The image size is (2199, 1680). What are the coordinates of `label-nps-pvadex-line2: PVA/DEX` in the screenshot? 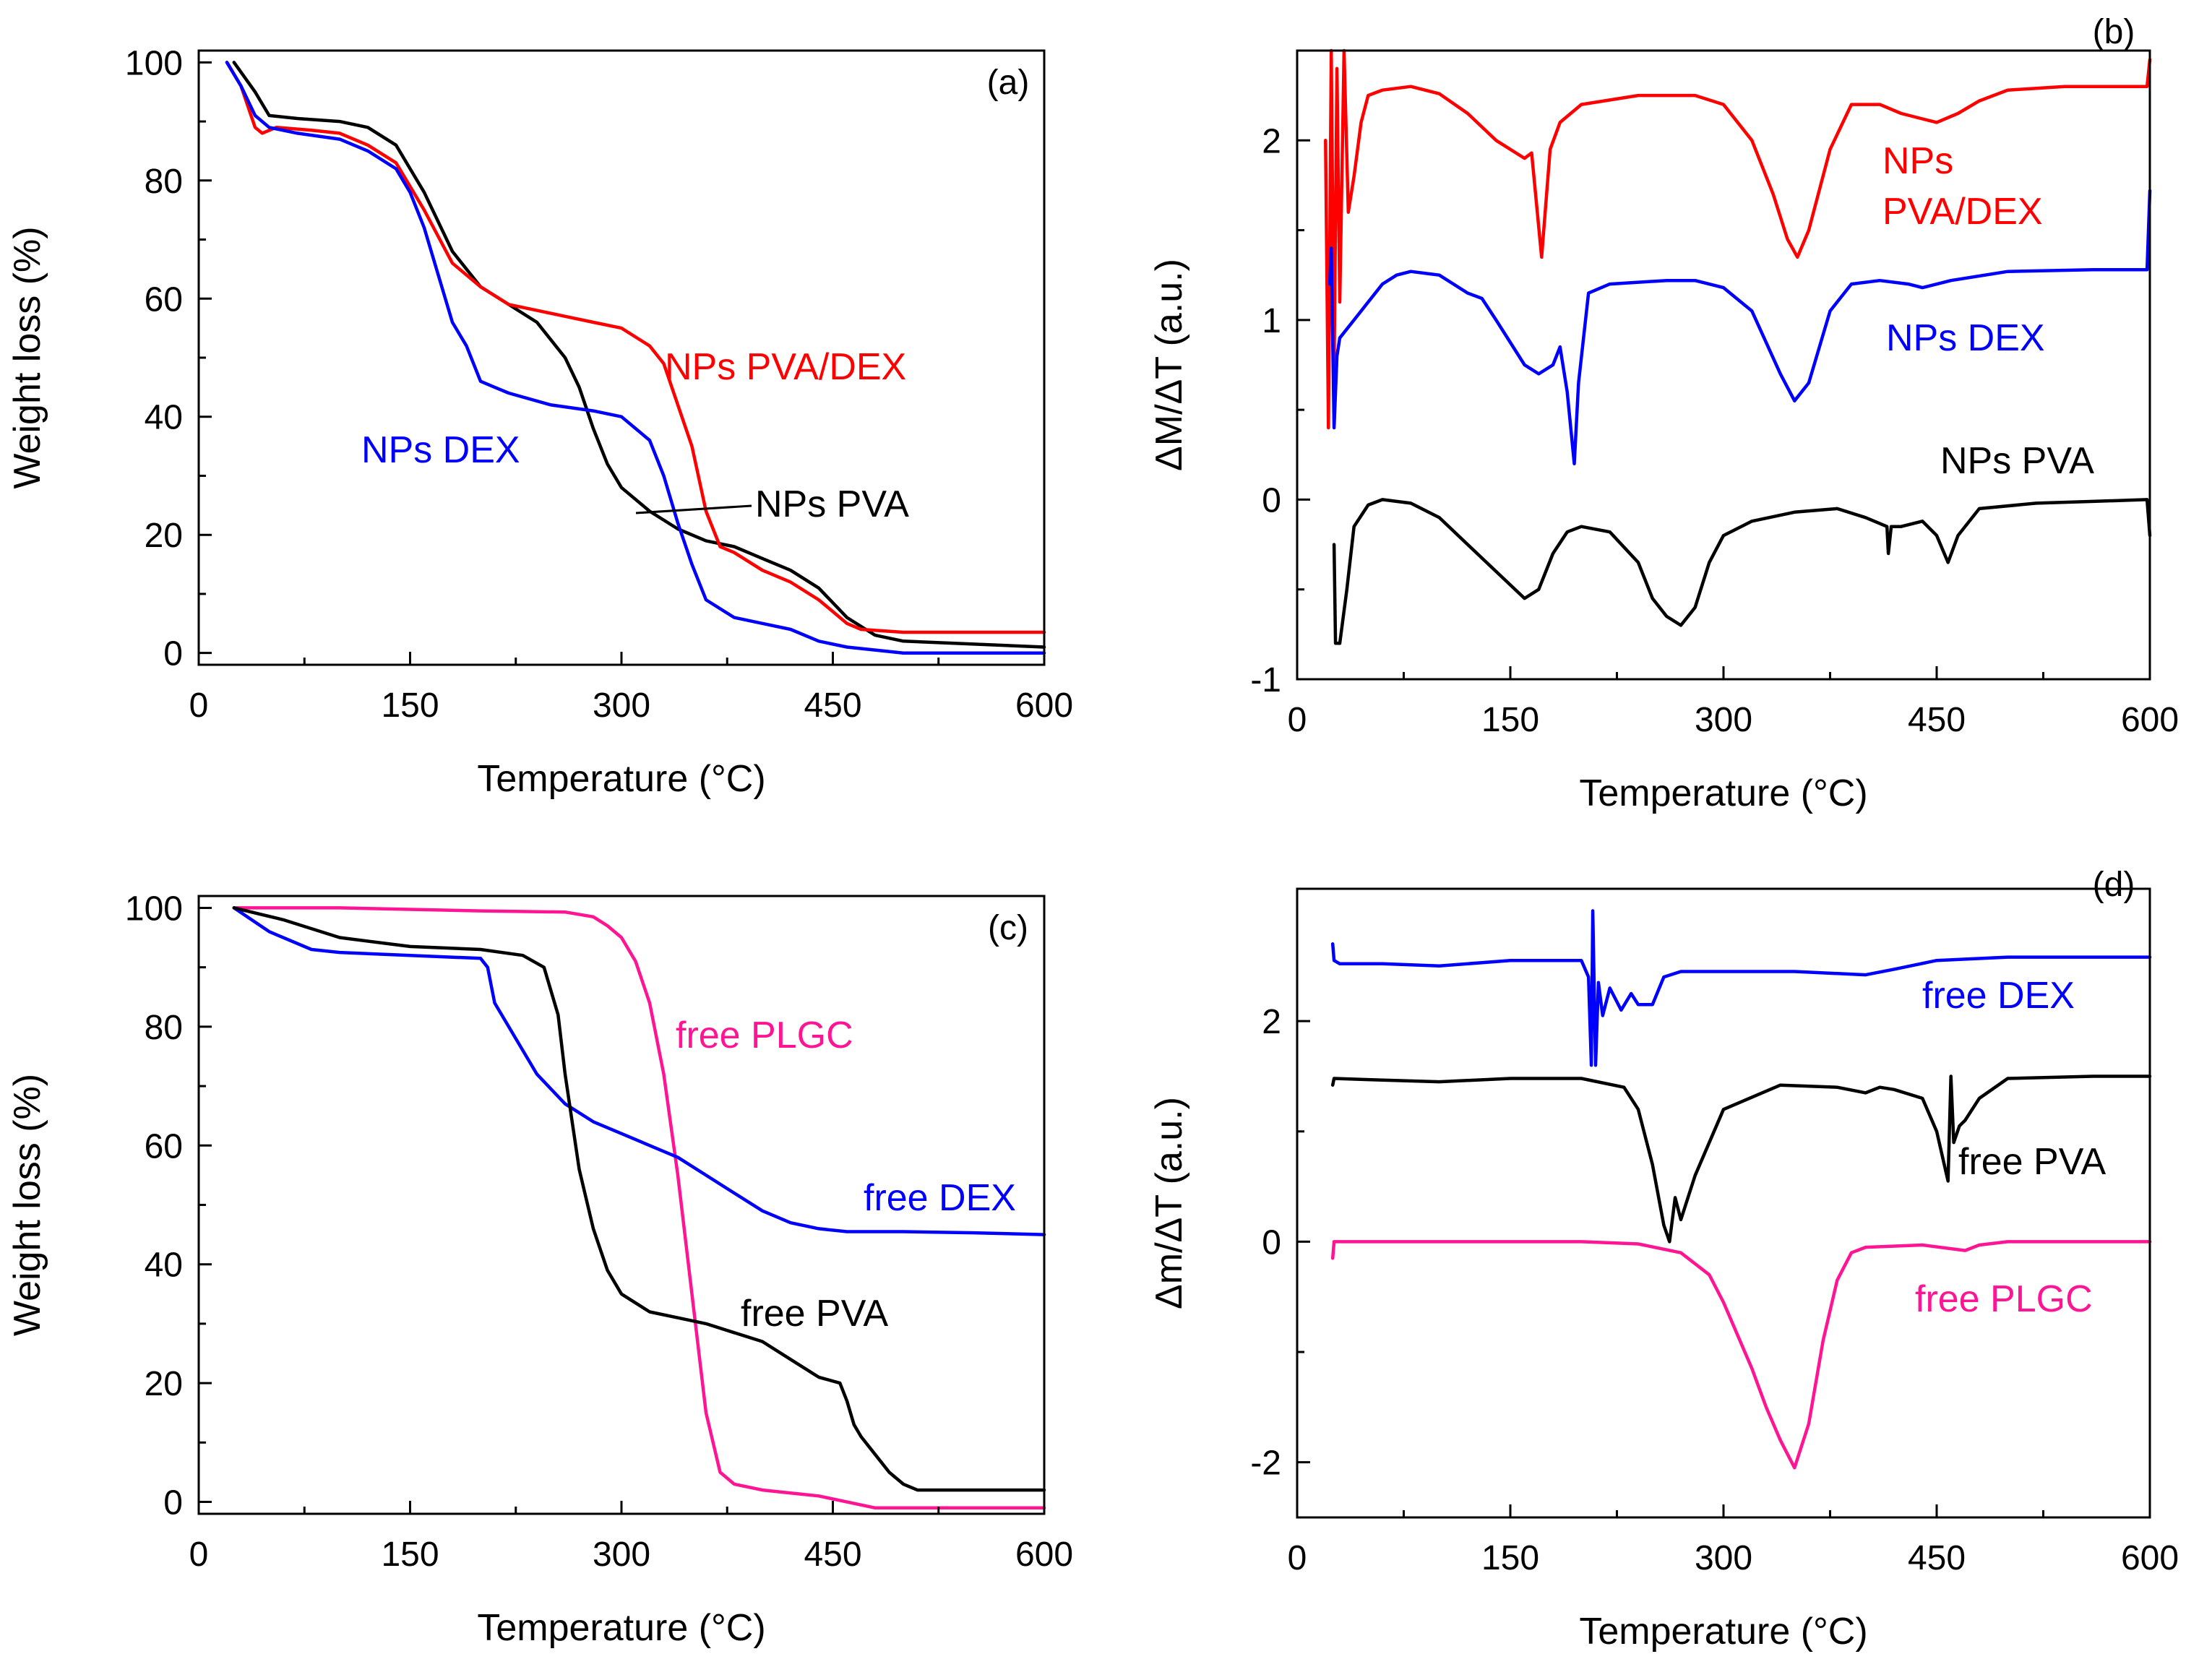 It's located at (1962, 212).